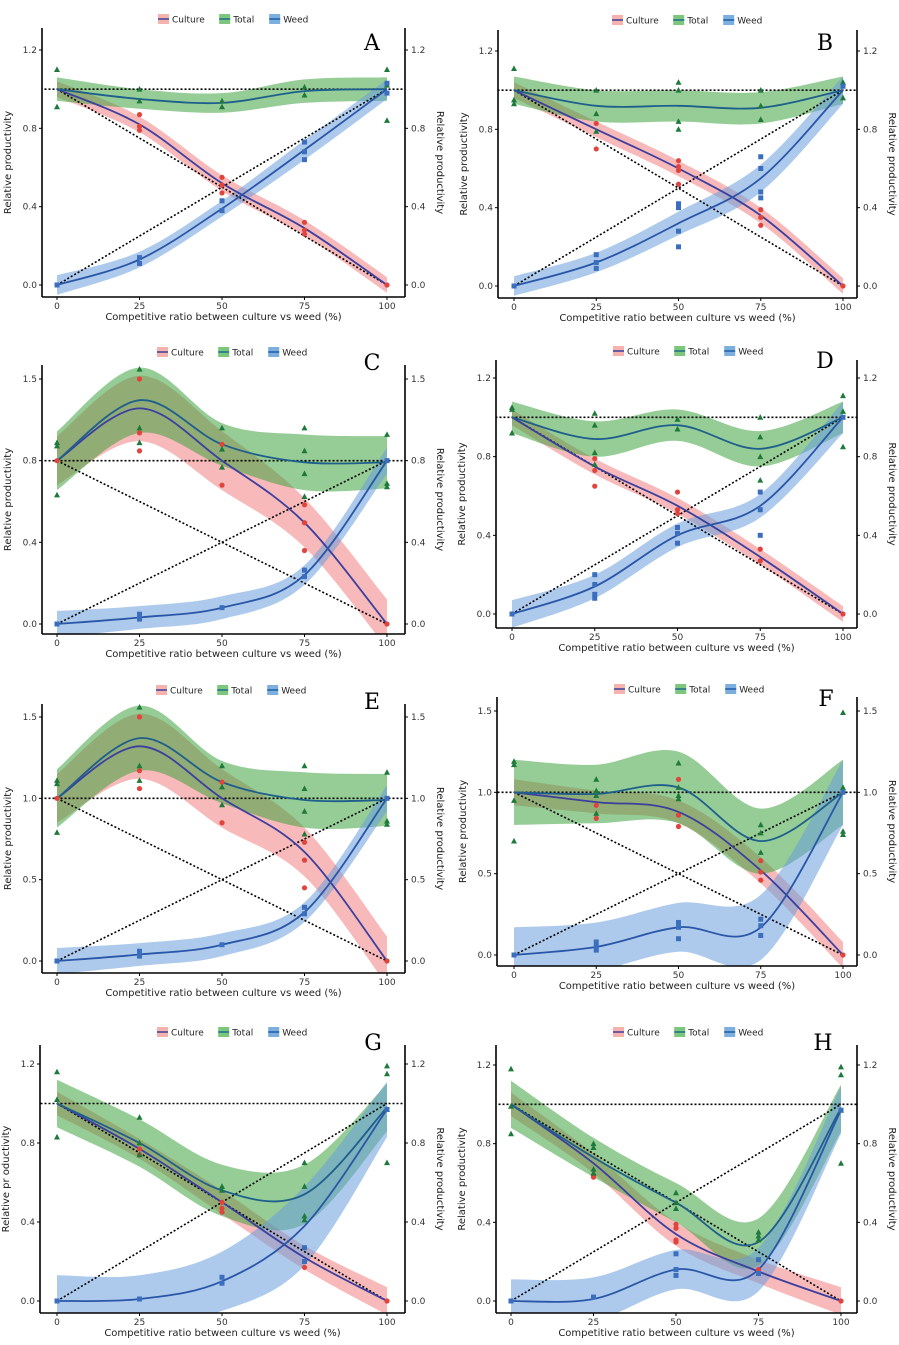 Image resolution: width=899 pixels, height=1345 pixels. I want to click on y-tick-label-left: 1.2, so click(28, 1065).